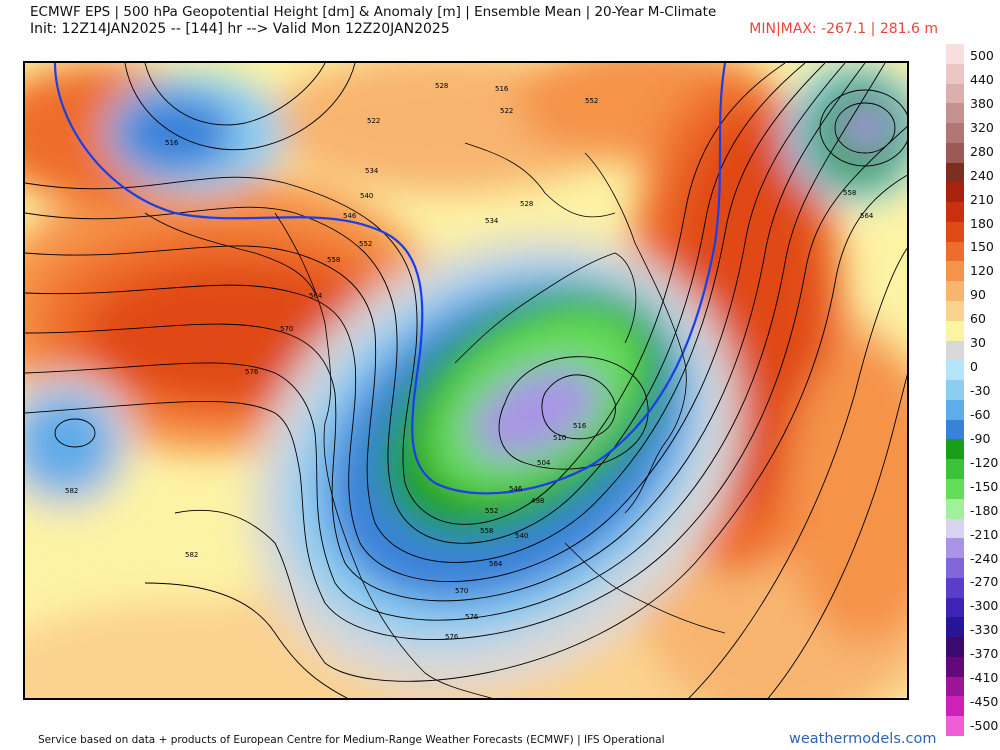 The width and height of the screenshot is (1000, 750). I want to click on colorbar-tick-label: 180, so click(982, 223).